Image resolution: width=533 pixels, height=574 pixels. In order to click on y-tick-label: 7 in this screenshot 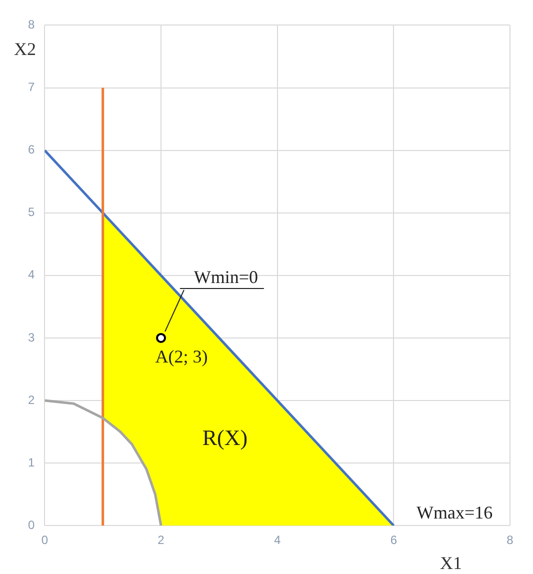, I will do `click(31, 87)`.